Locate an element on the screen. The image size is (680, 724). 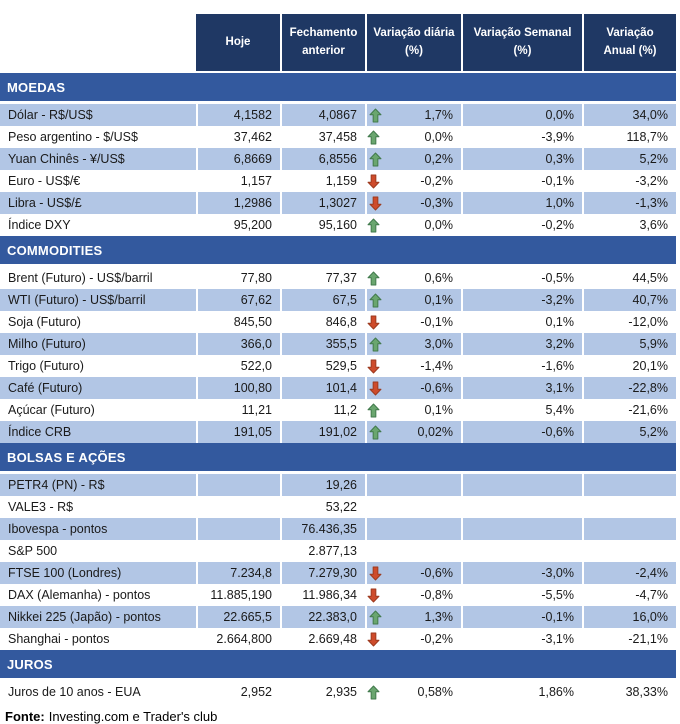
column-header-variacao-semanal: Variação Semanal (%) is located at coordinates (521, 43).